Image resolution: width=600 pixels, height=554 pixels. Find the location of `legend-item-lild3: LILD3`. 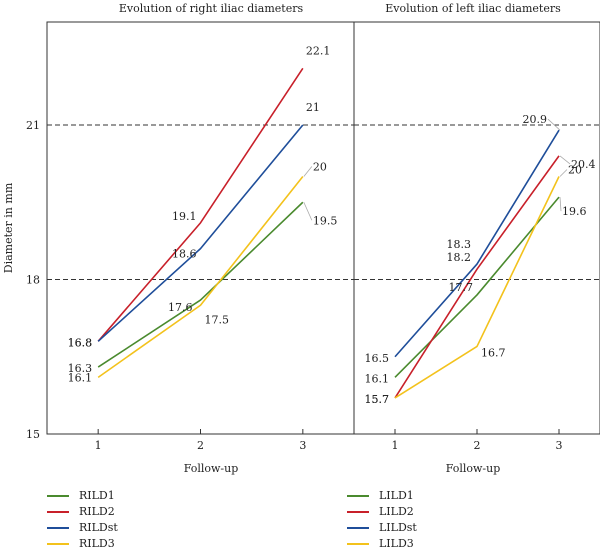

legend-item-lild3: LILD3 is located at coordinates (380, 544).